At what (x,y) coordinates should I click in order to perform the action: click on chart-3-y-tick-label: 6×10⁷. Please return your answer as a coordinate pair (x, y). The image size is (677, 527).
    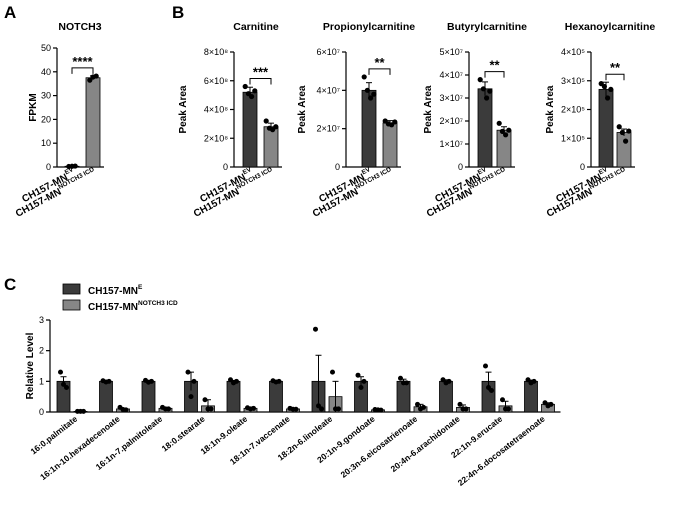
    Looking at the image, I should click on (328, 52).